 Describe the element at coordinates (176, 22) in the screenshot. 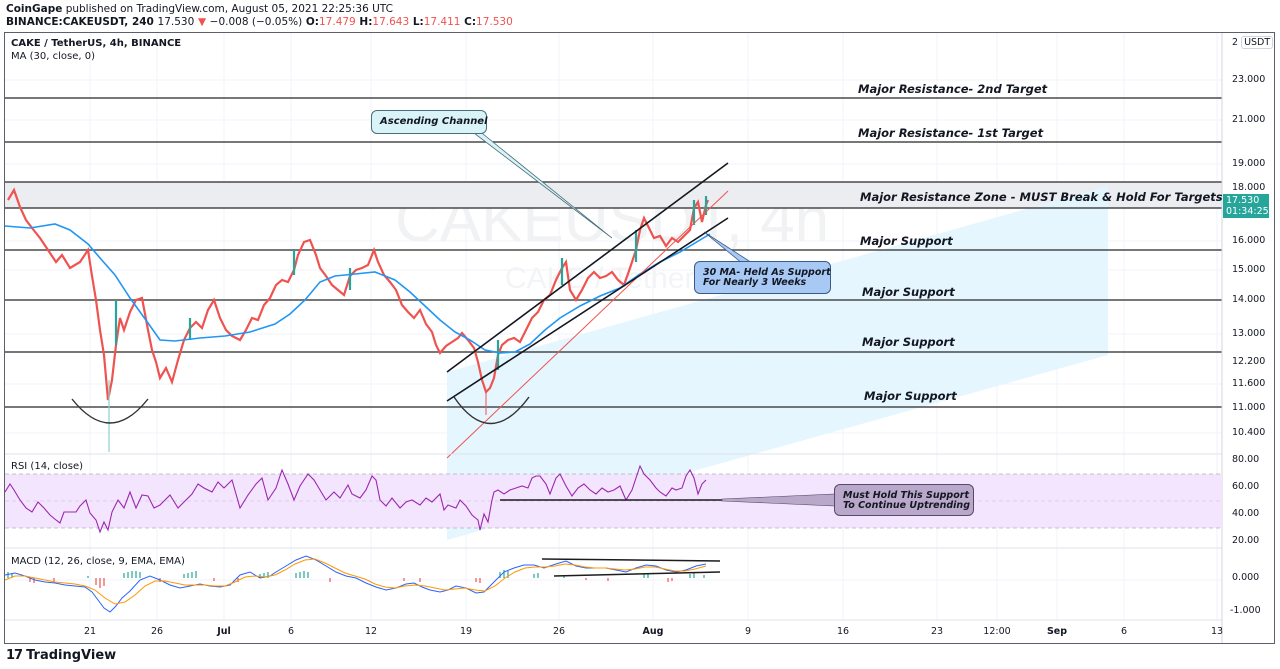

I see `last-price: 17.530` at that location.